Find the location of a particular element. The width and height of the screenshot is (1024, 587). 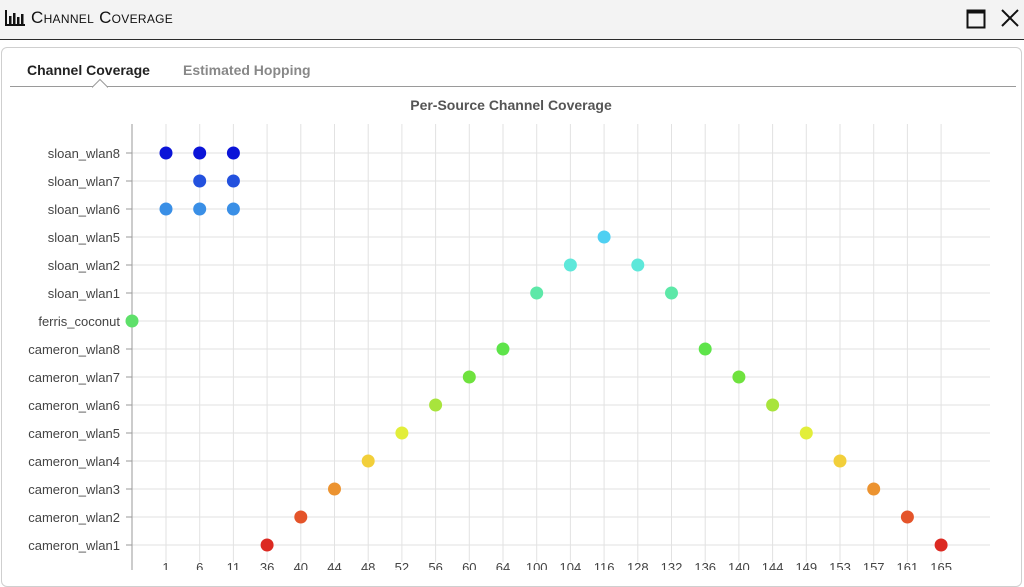

y-tick-label: sloan_wlan2 is located at coordinates (84, 265).